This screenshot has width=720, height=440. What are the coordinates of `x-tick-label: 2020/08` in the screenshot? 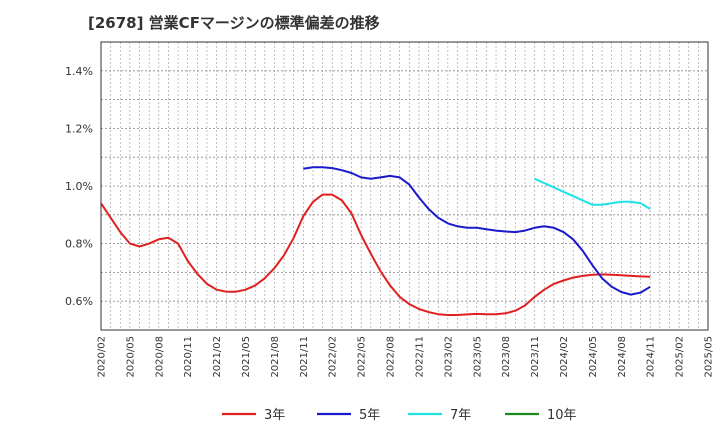 It's located at (159, 357).